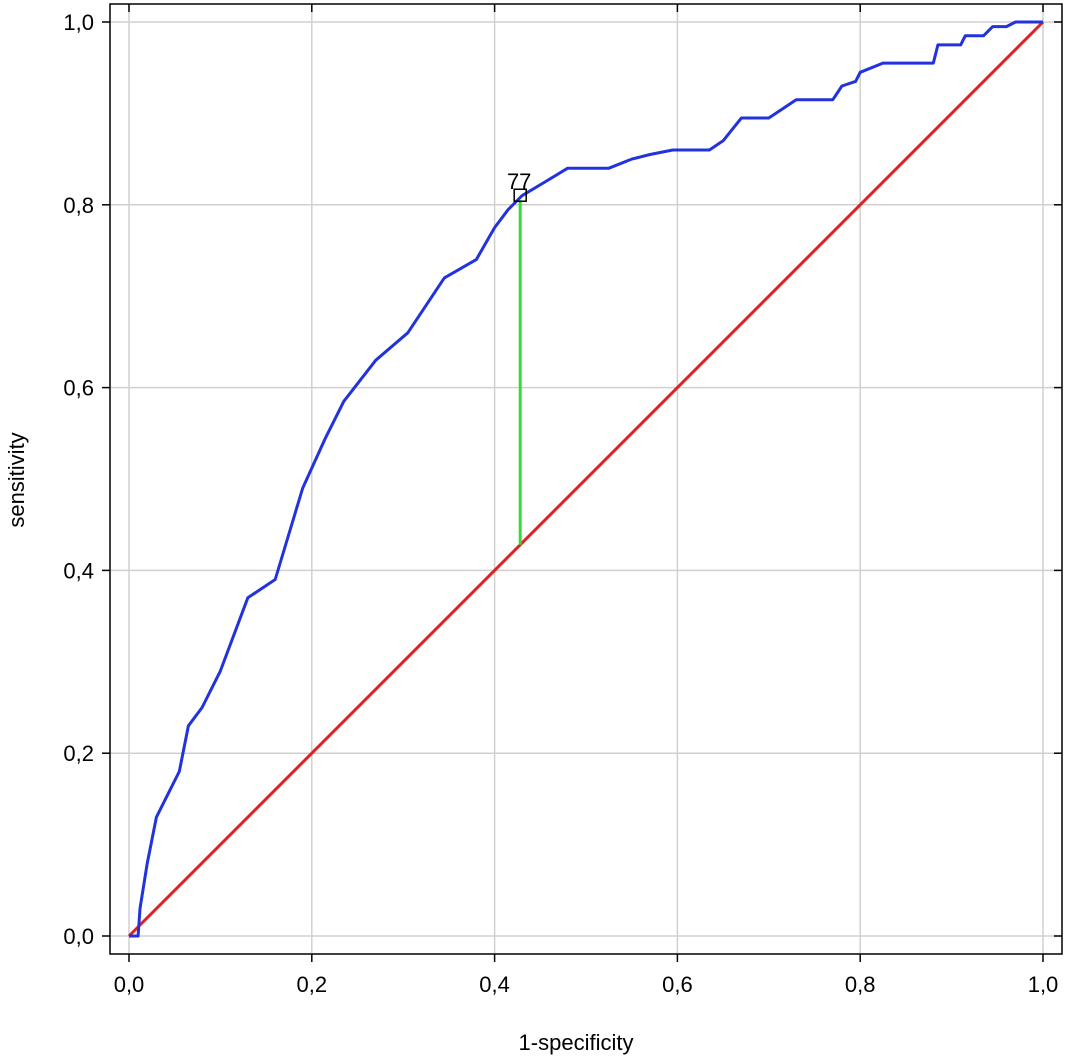  Describe the element at coordinates (16, 479) in the screenshot. I see `y-axis-label: sensitivity` at that location.